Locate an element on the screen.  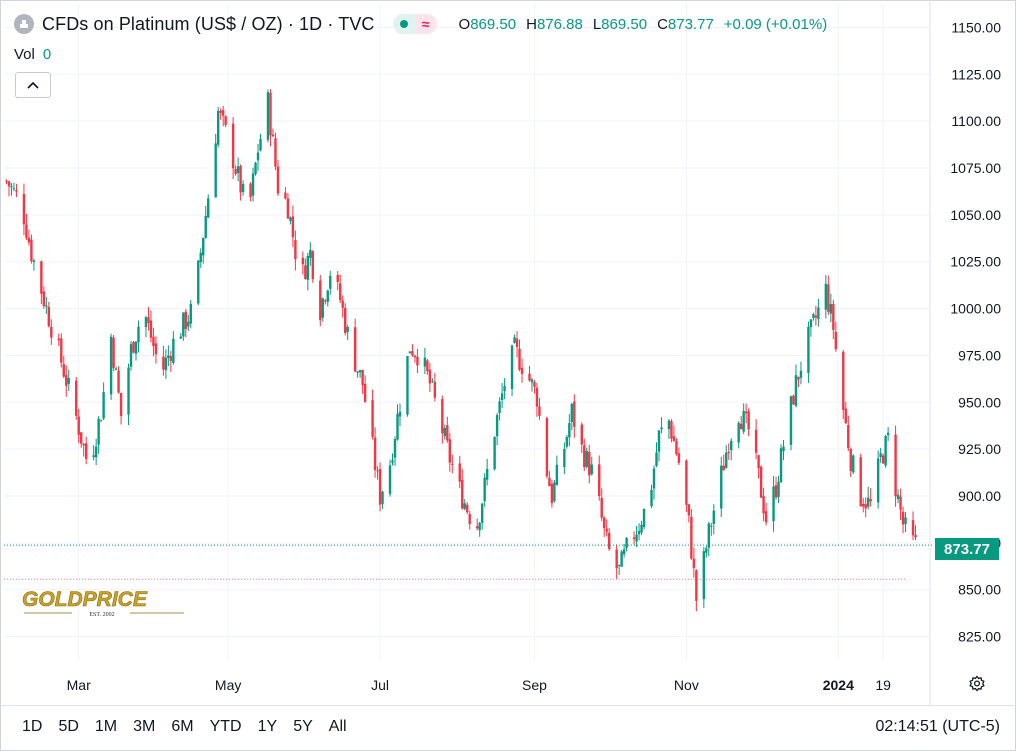
platinum-symbol-icon is located at coordinates (24, 24).